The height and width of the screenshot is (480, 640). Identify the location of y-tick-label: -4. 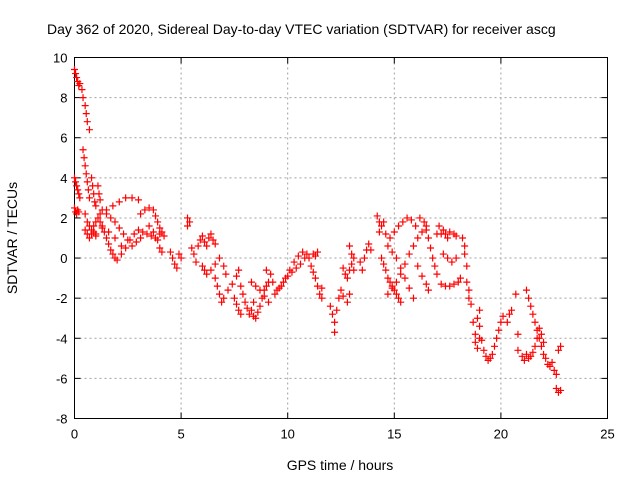
(62, 338).